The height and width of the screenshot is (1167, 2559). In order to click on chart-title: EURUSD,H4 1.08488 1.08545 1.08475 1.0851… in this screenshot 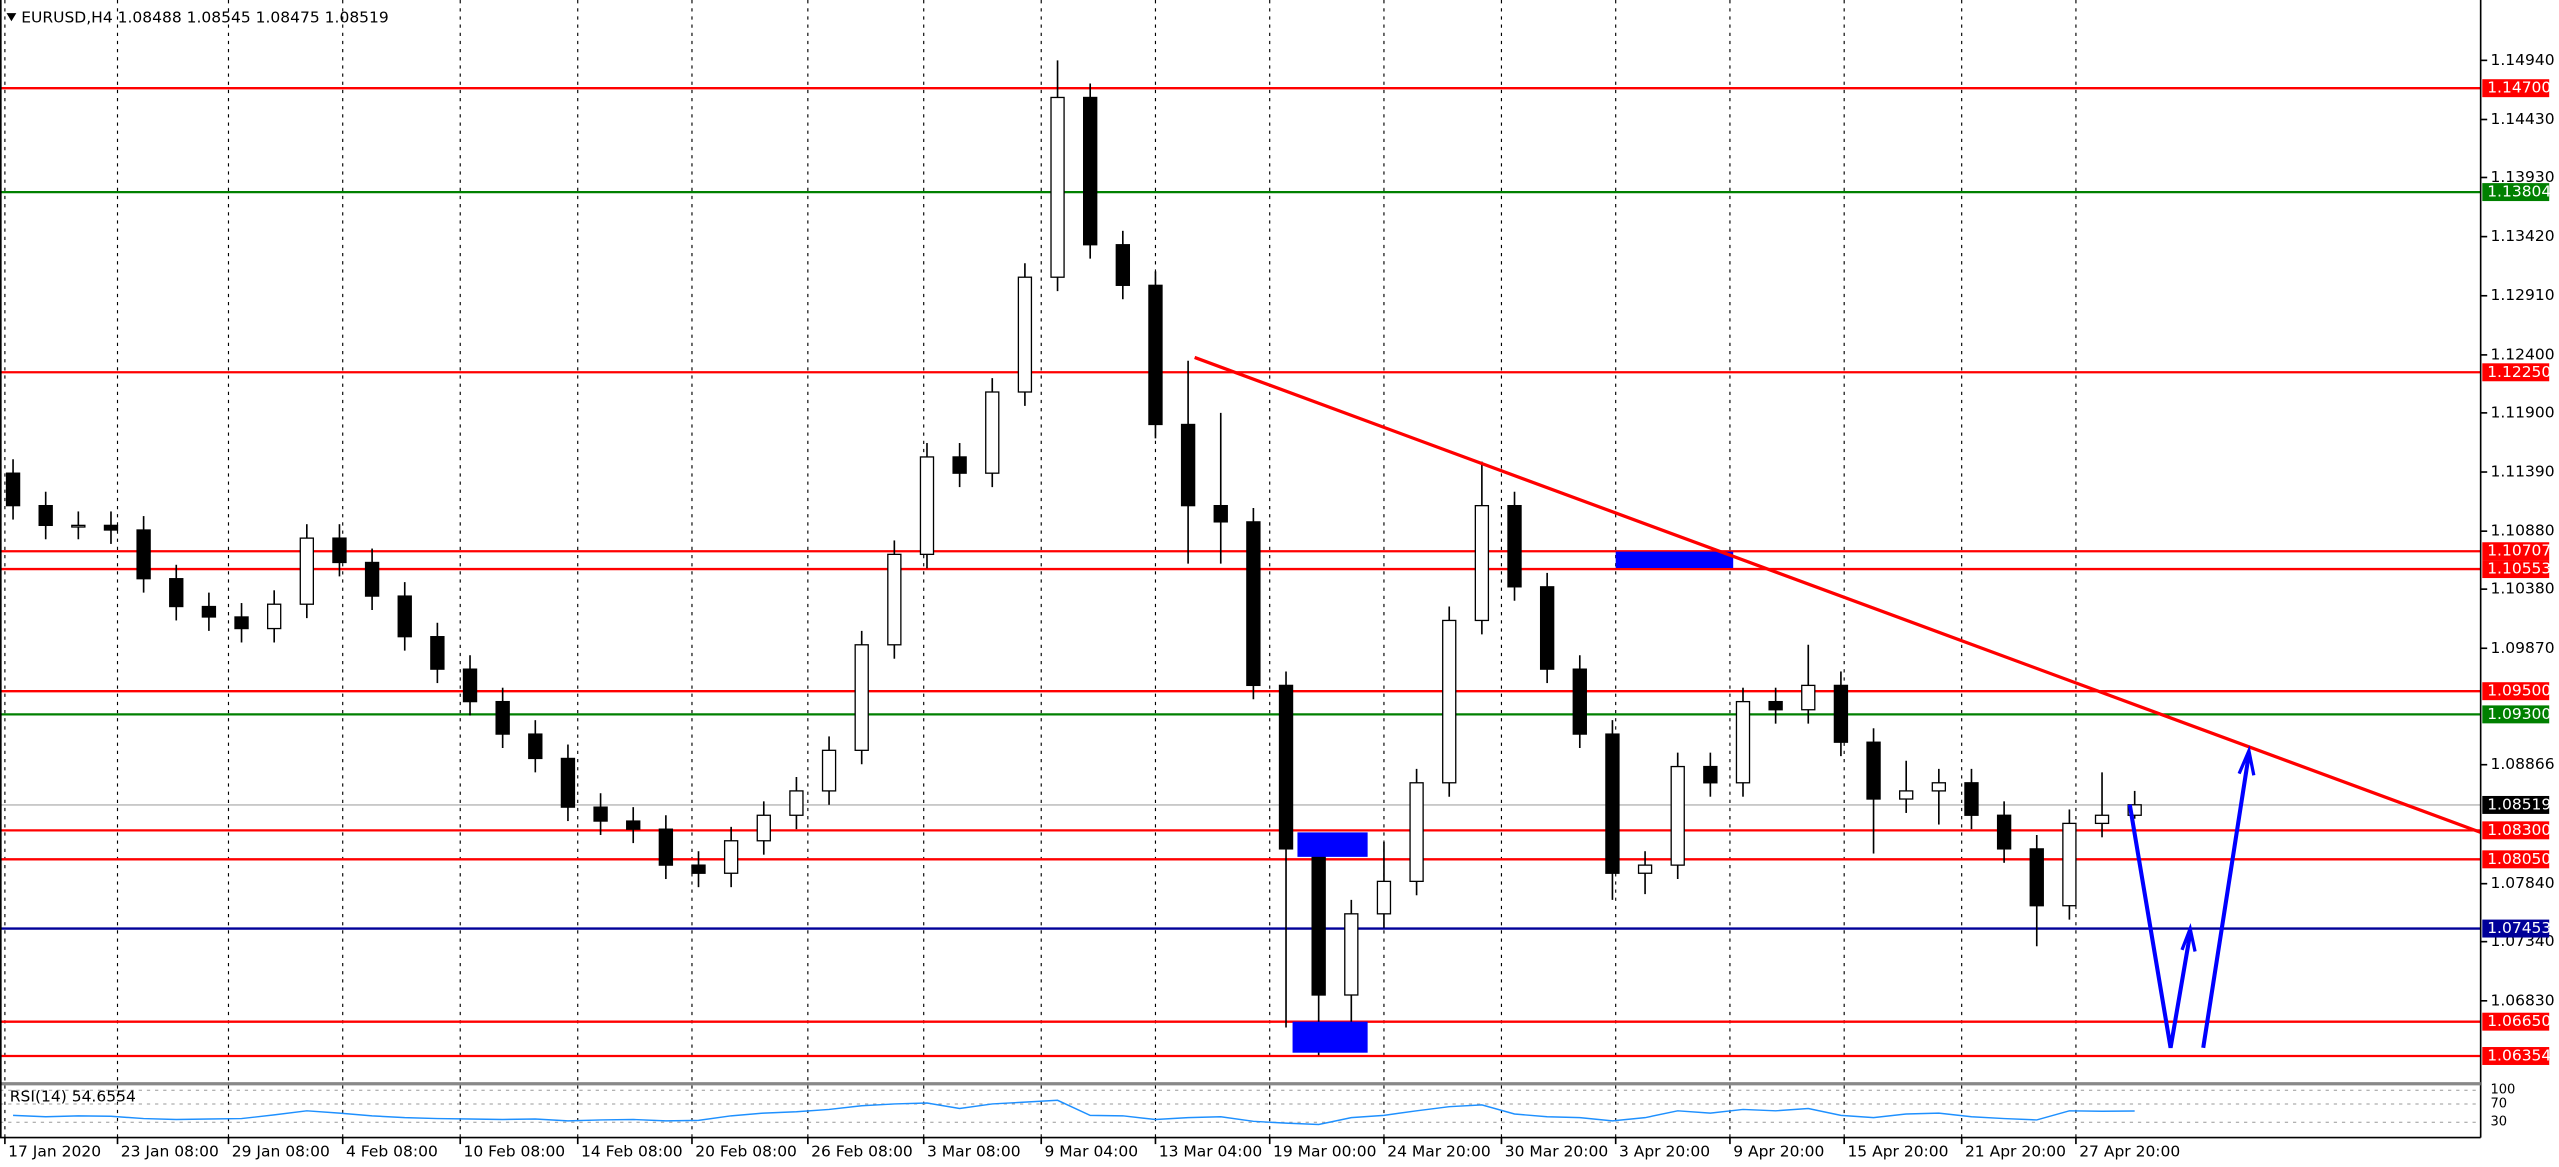, I will do `click(205, 18)`.